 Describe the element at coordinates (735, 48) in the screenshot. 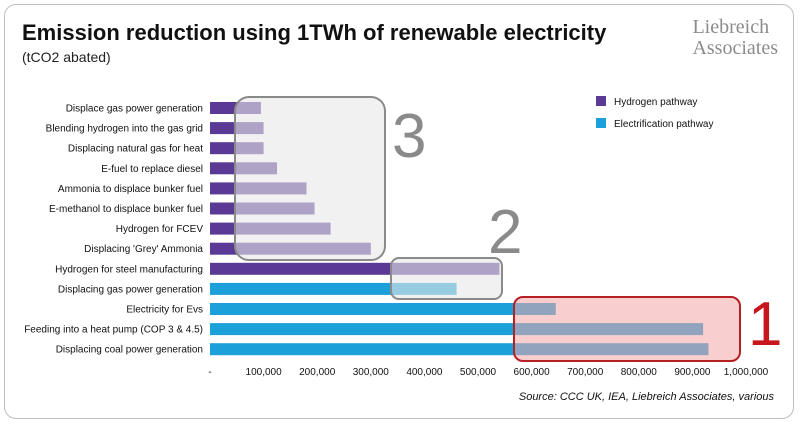

I see `brand-line-2: Associates` at that location.